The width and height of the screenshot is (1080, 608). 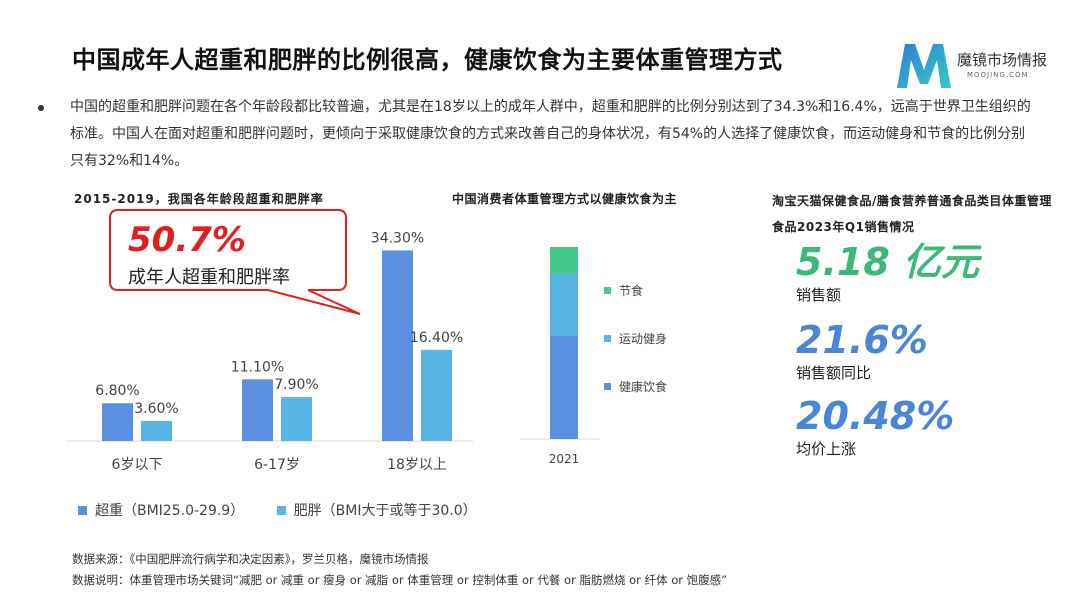 I want to click on callout-label: 成年人超重和肥胖率, so click(x=209, y=277).